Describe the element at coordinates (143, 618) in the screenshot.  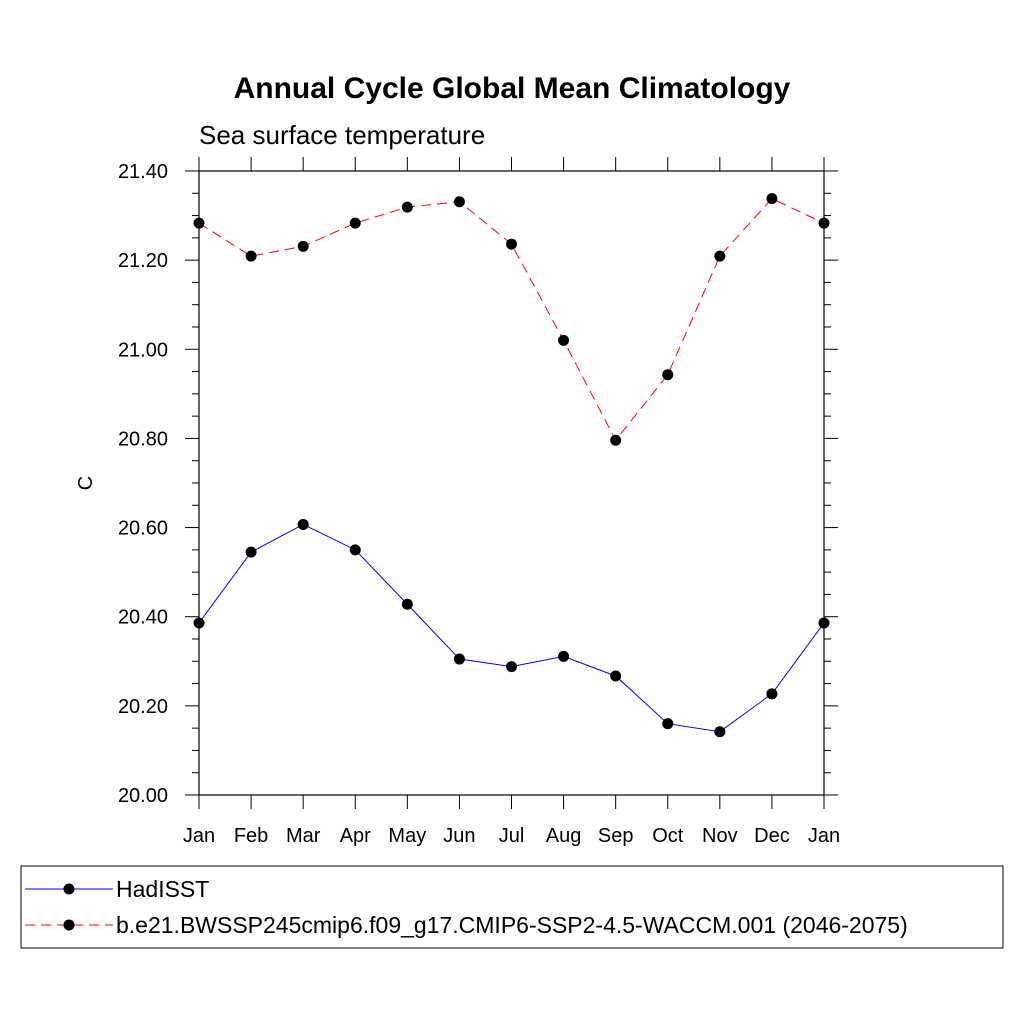
I see `y-tick-label: 20.40` at that location.